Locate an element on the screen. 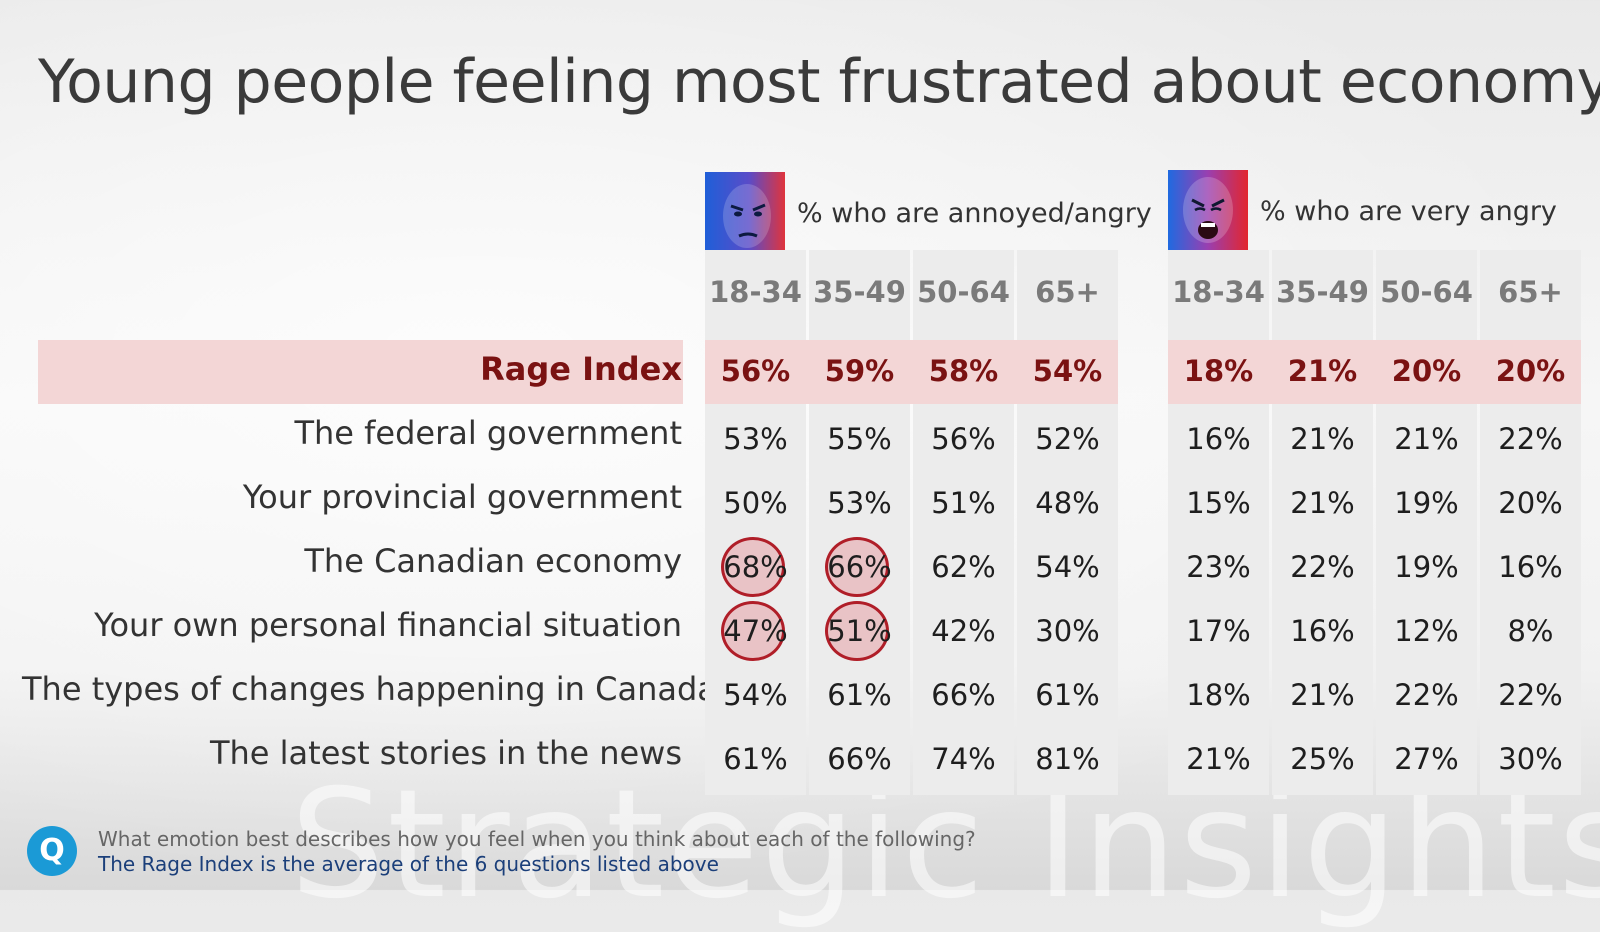 This screenshot has width=1600, height=932. cell-value: 19% is located at coordinates (1426, 567).